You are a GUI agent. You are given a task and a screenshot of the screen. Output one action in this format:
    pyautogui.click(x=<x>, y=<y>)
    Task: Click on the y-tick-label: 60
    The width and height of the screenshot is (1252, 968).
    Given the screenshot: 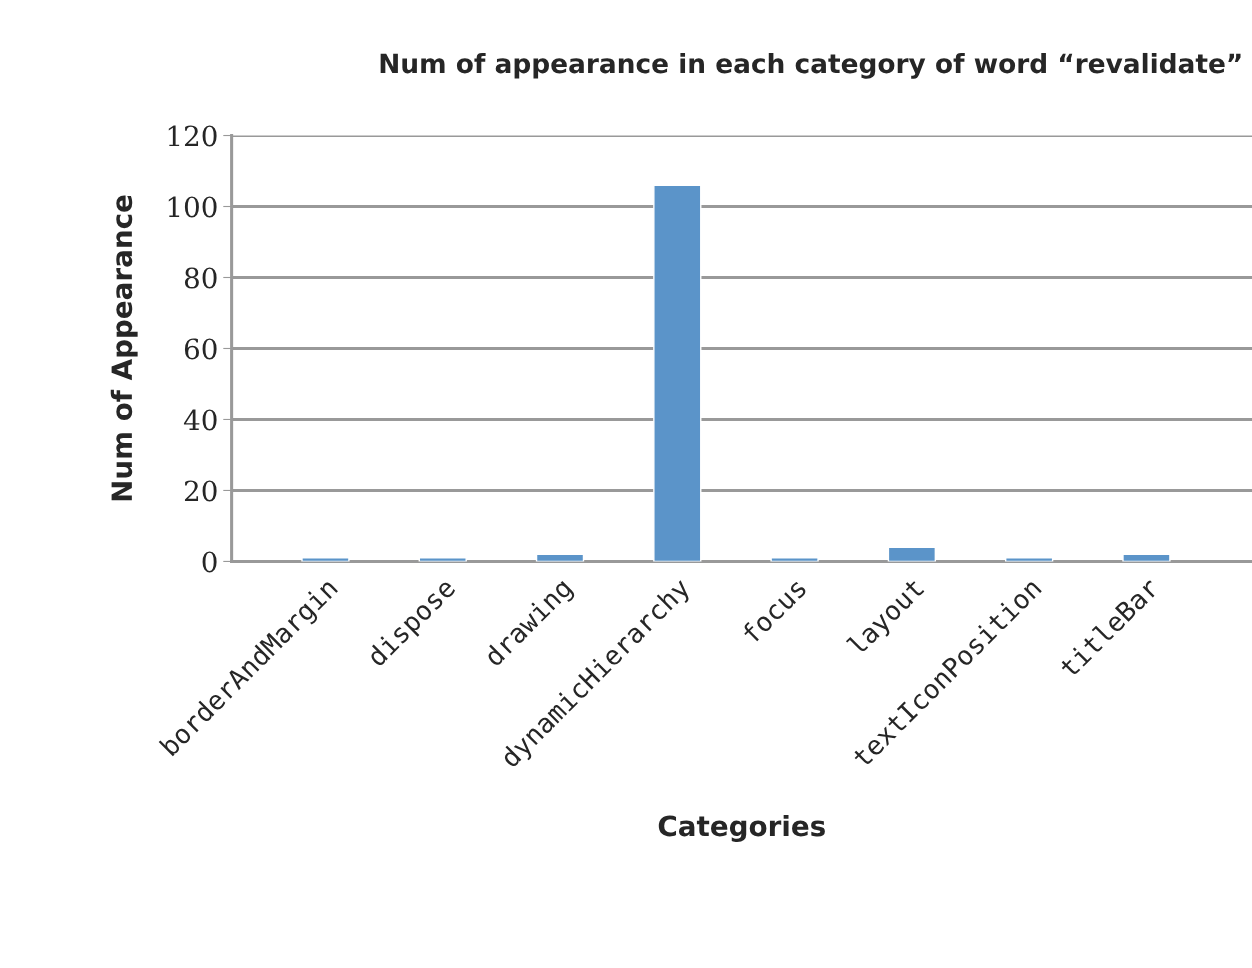 What is the action you would take?
    pyautogui.click(x=200, y=349)
    